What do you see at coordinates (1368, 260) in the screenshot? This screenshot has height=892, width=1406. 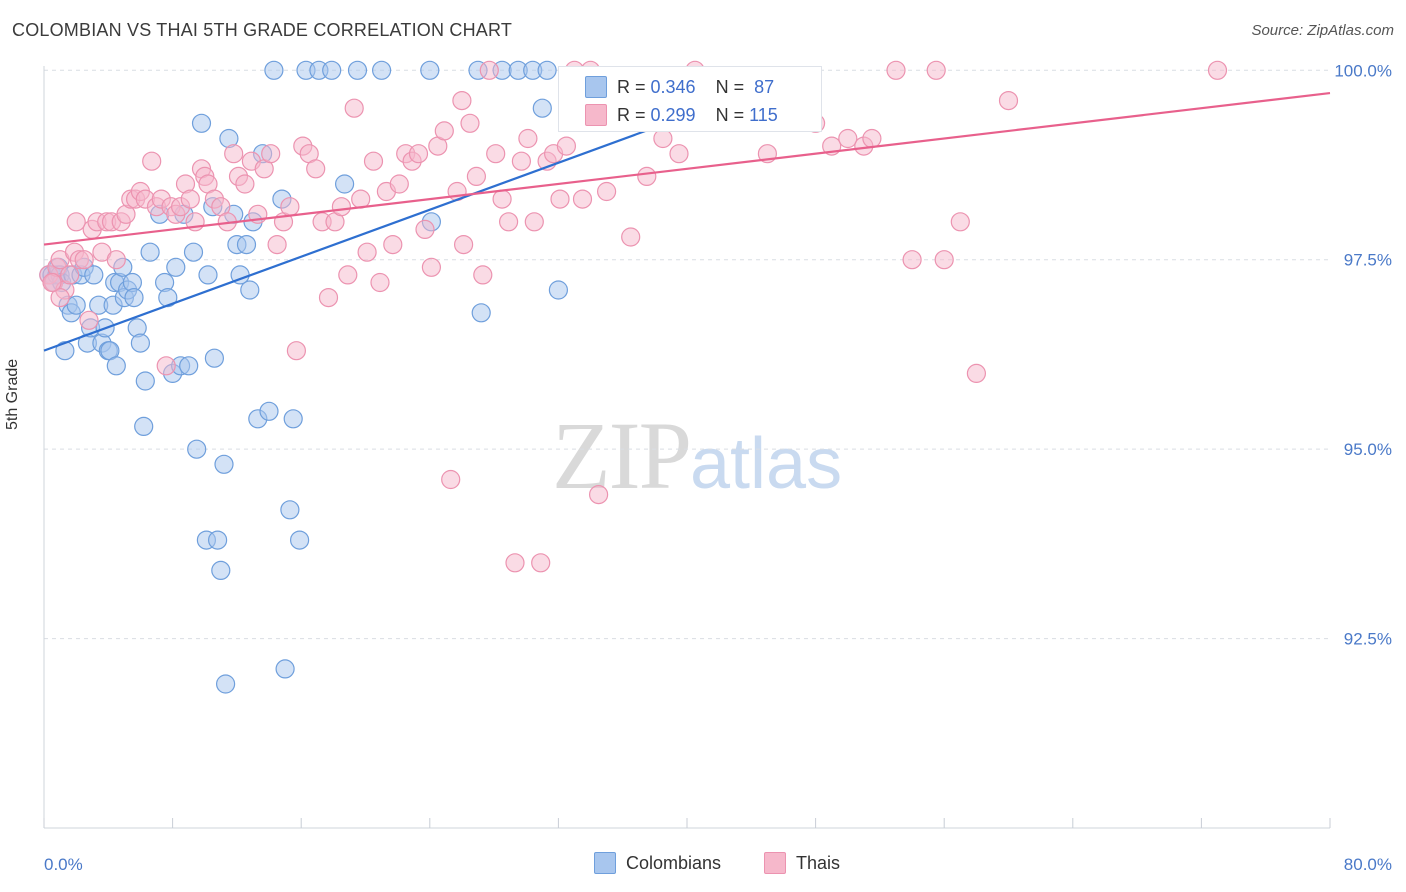 I see `y-tick-label: 97.5%` at bounding box center [1368, 260].